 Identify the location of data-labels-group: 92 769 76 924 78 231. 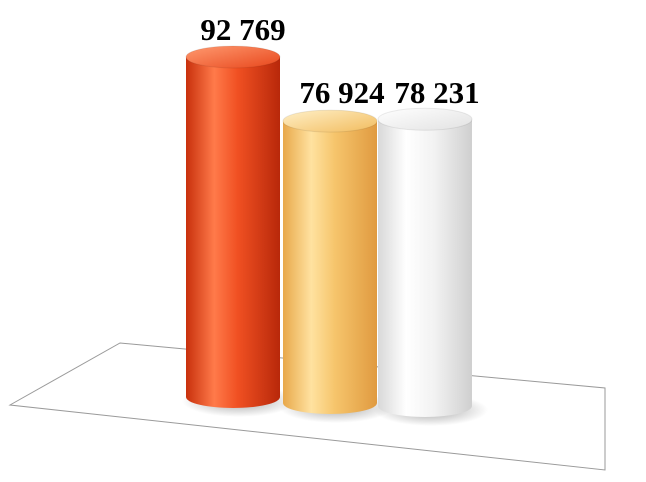
(339, 61).